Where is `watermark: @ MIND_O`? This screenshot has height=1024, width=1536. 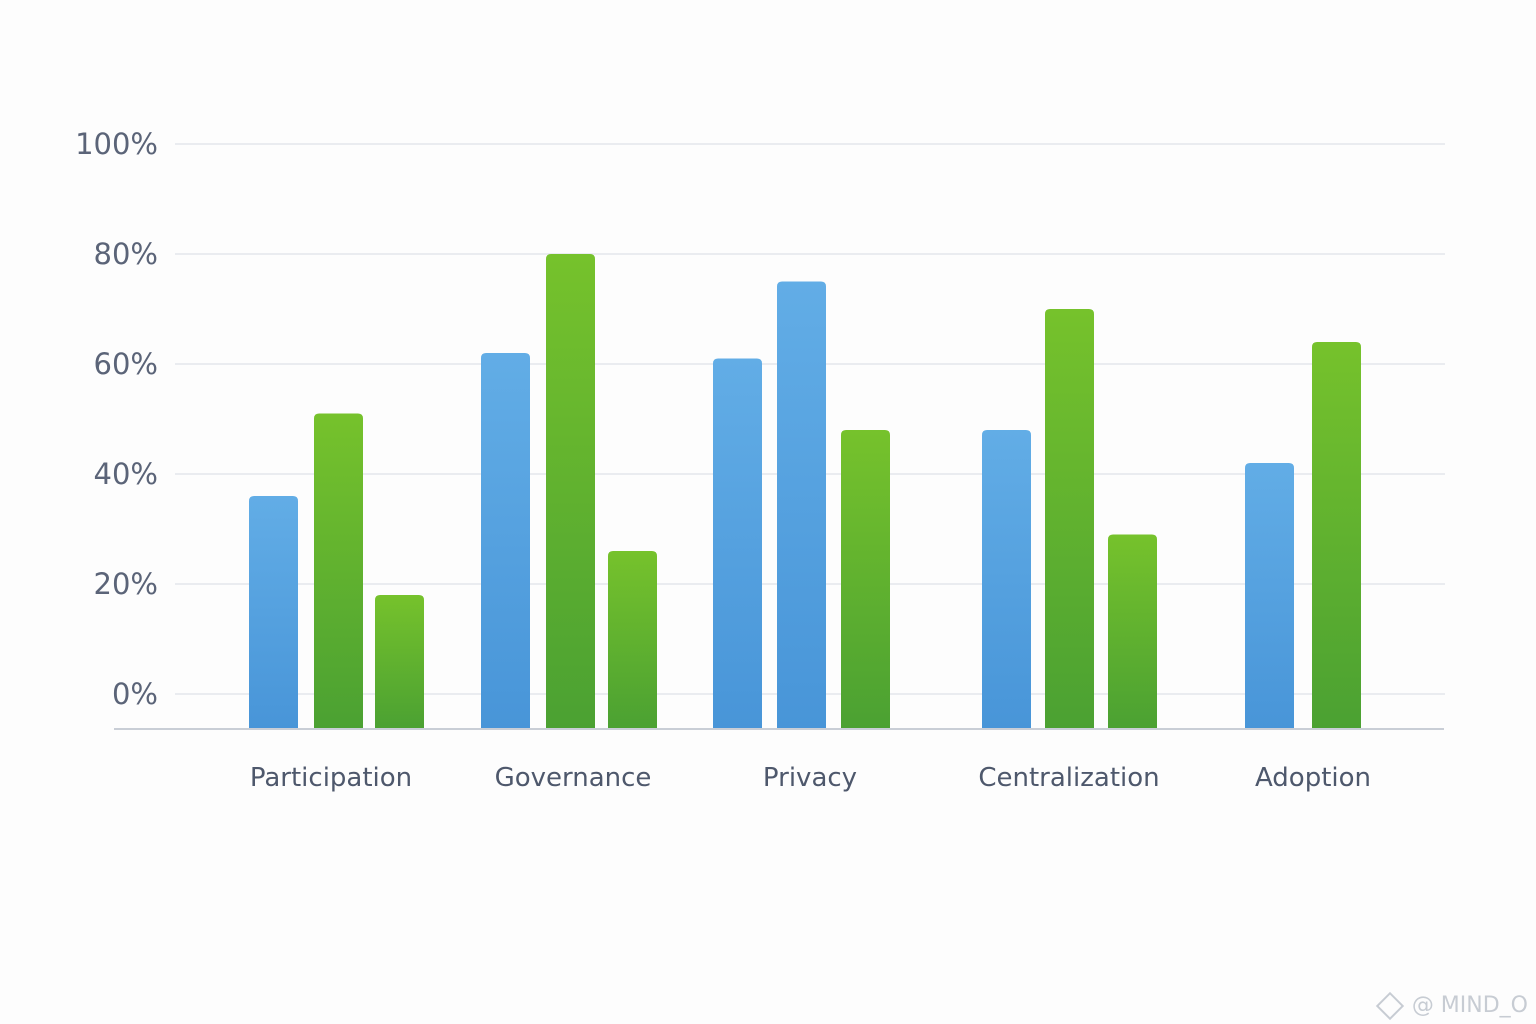 watermark: @ MIND_O is located at coordinates (1451, 1005).